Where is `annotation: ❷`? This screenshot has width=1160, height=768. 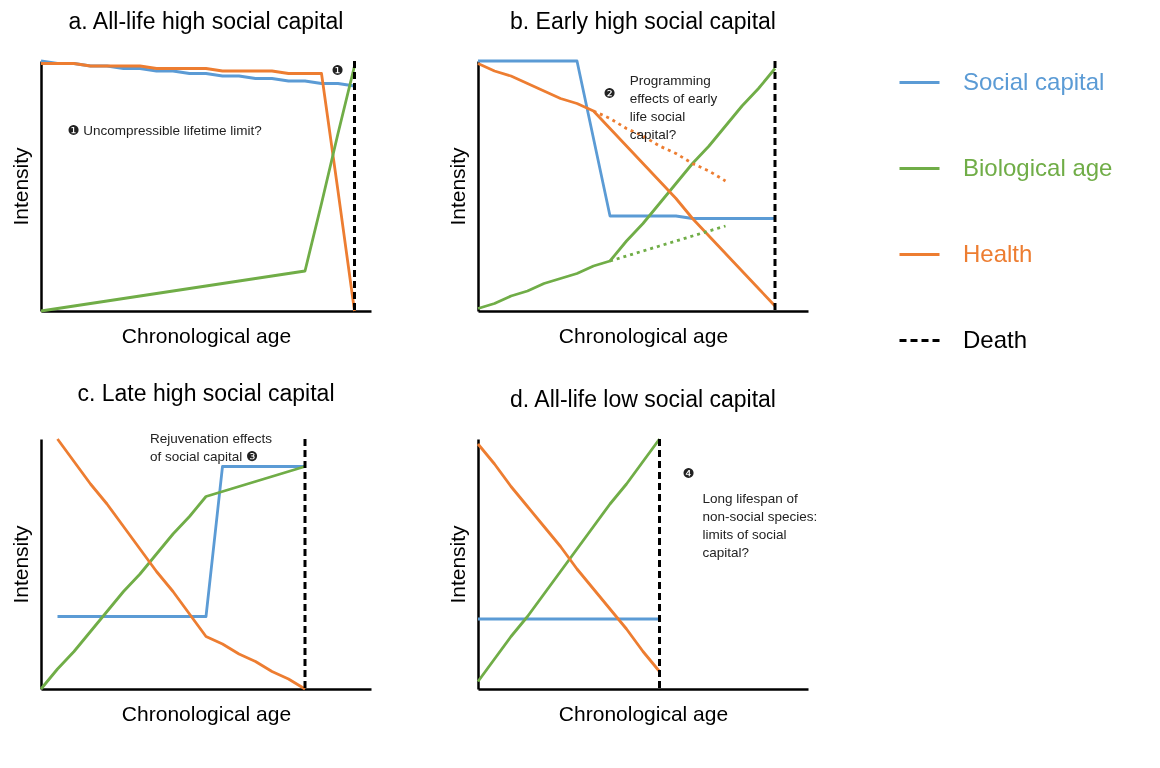
annotation: ❷ is located at coordinates (609, 93).